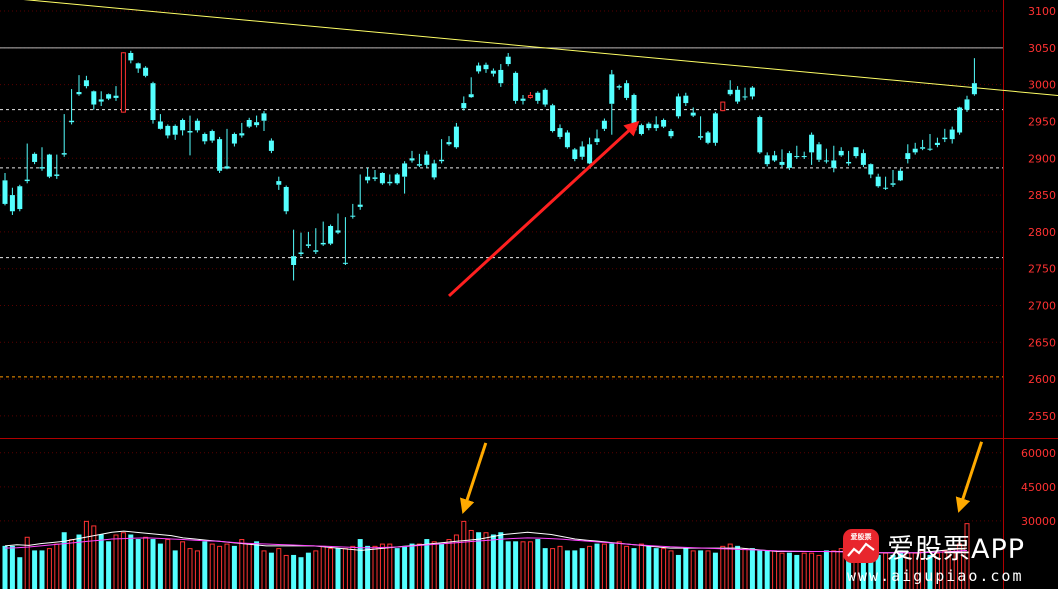 Image resolution: width=1058 pixels, height=589 pixels. Describe the element at coordinates (486, 554) in the screenshot. I see `volume-bars` at that location.